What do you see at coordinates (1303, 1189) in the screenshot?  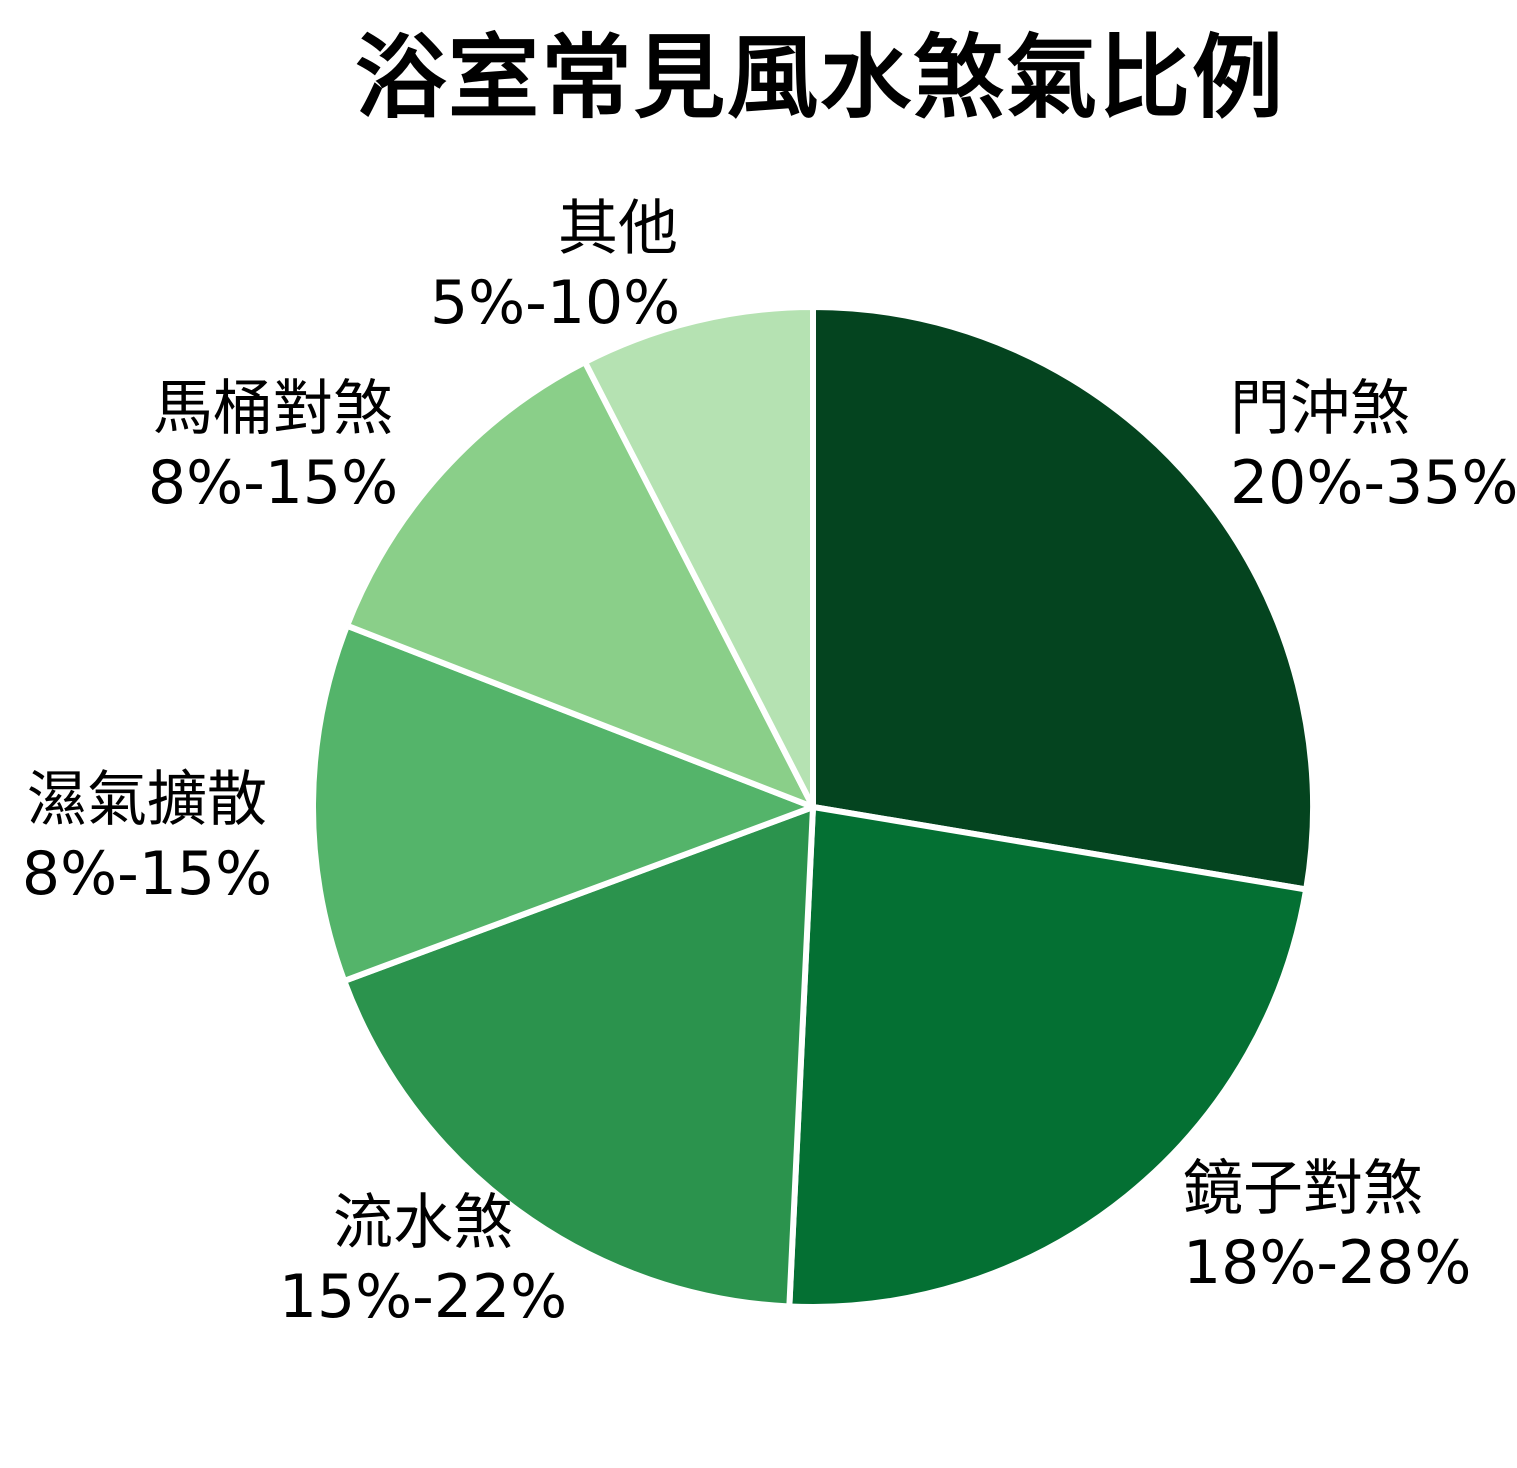 I see `pie-label-name: 鏡子對煞` at bounding box center [1303, 1189].